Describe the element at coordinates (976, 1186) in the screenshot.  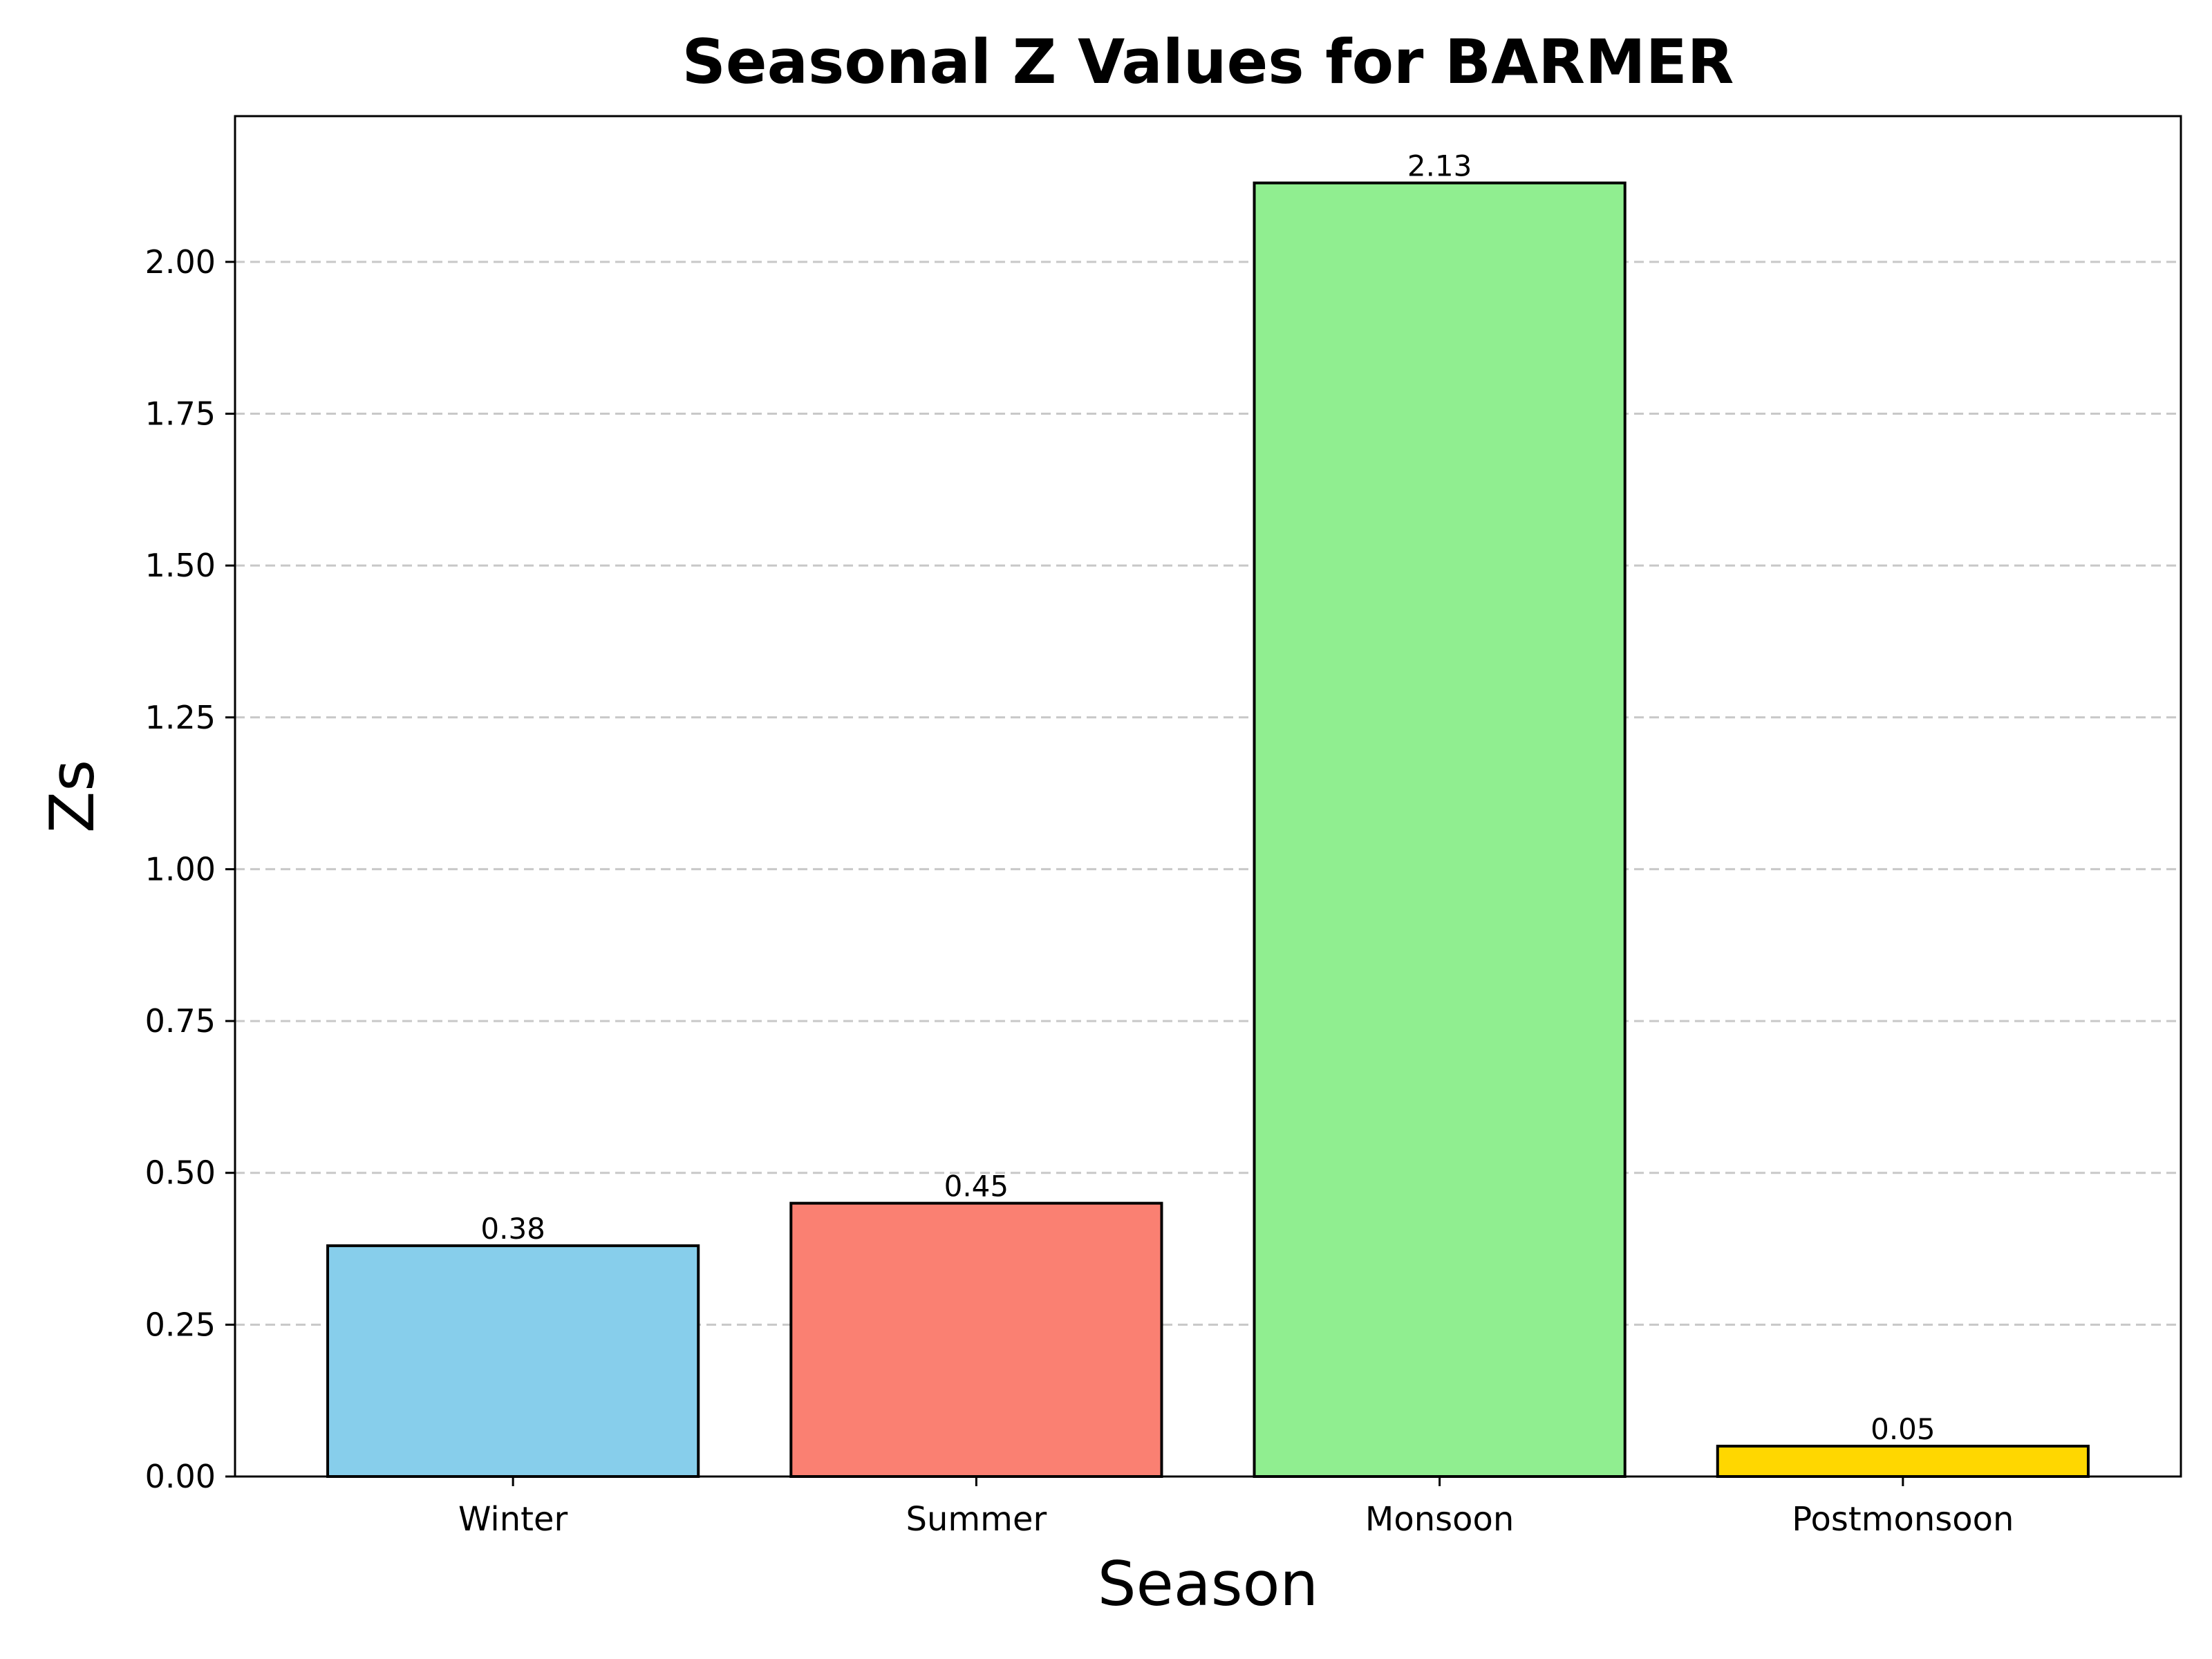
I see `data-label: 0.45` at that location.